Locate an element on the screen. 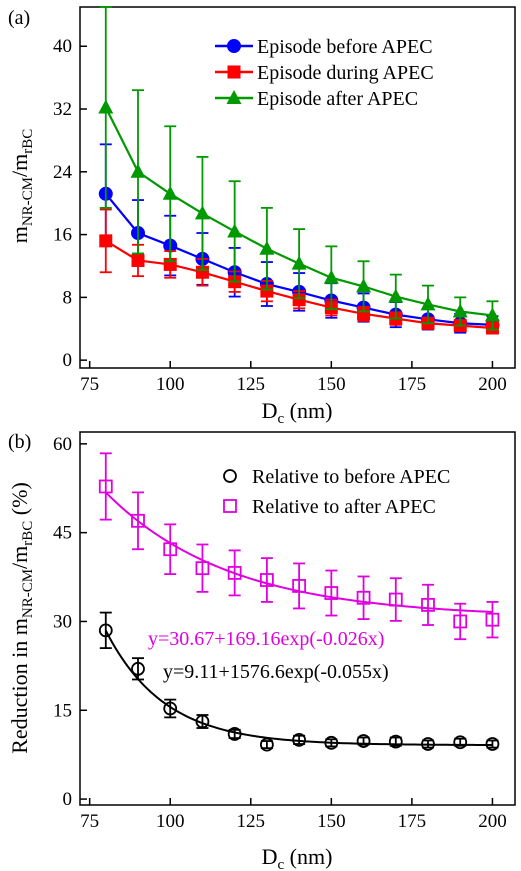  panel-a-x-ticks: 75 100 125 150 175 200 is located at coordinates (293, 378).